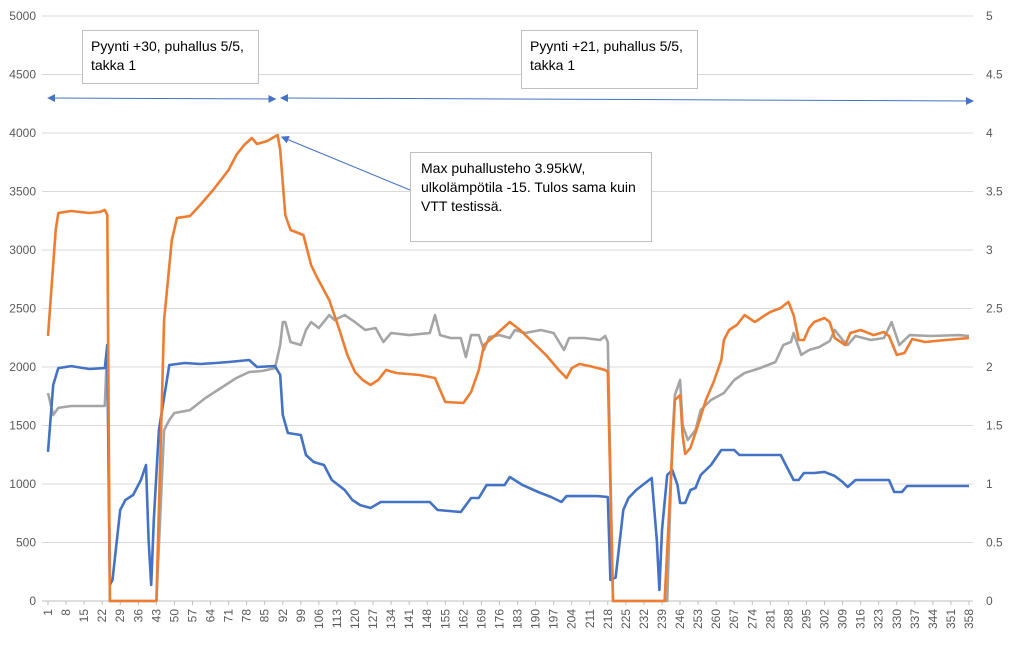 Image resolution: width=1022 pixels, height=645 pixels. Describe the element at coordinates (554, 619) in the screenshot. I see `x-tick-label: 197` at that location.